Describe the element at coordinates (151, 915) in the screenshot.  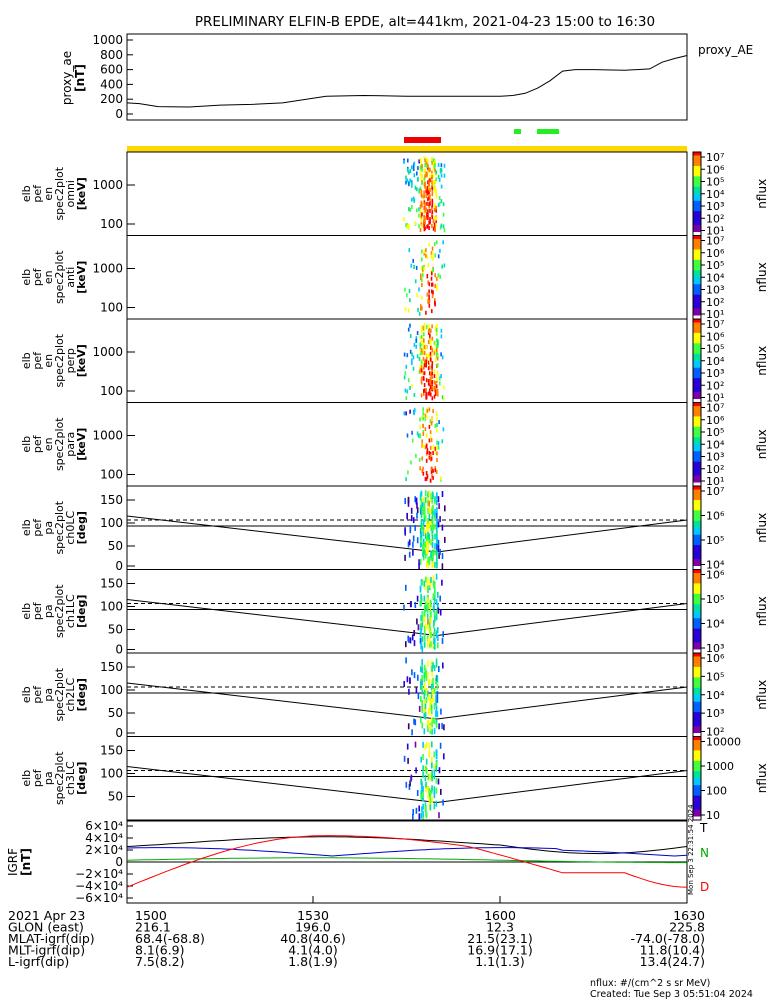
I see `x-axis-row-value: 1500` at that location.